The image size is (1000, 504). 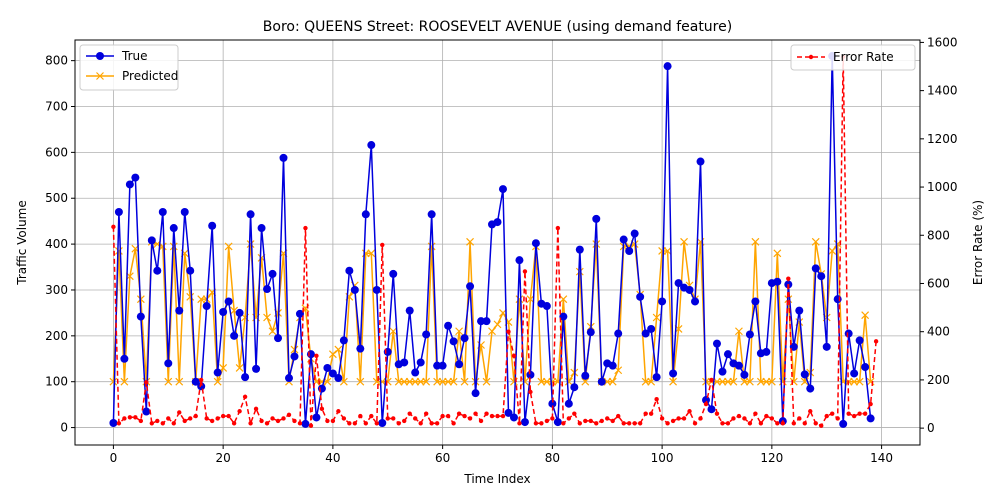 What do you see at coordinates (56, 290) in the screenshot?
I see `y-left-tick-label: 300` at bounding box center [56, 290].